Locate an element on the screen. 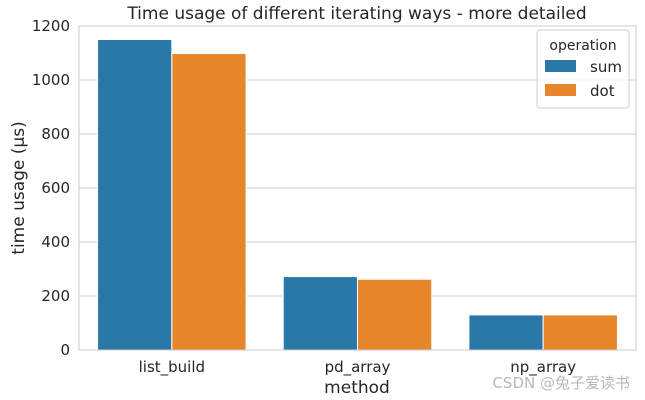  x-tick-labels: list_build pd_array np_array is located at coordinates (358, 367).